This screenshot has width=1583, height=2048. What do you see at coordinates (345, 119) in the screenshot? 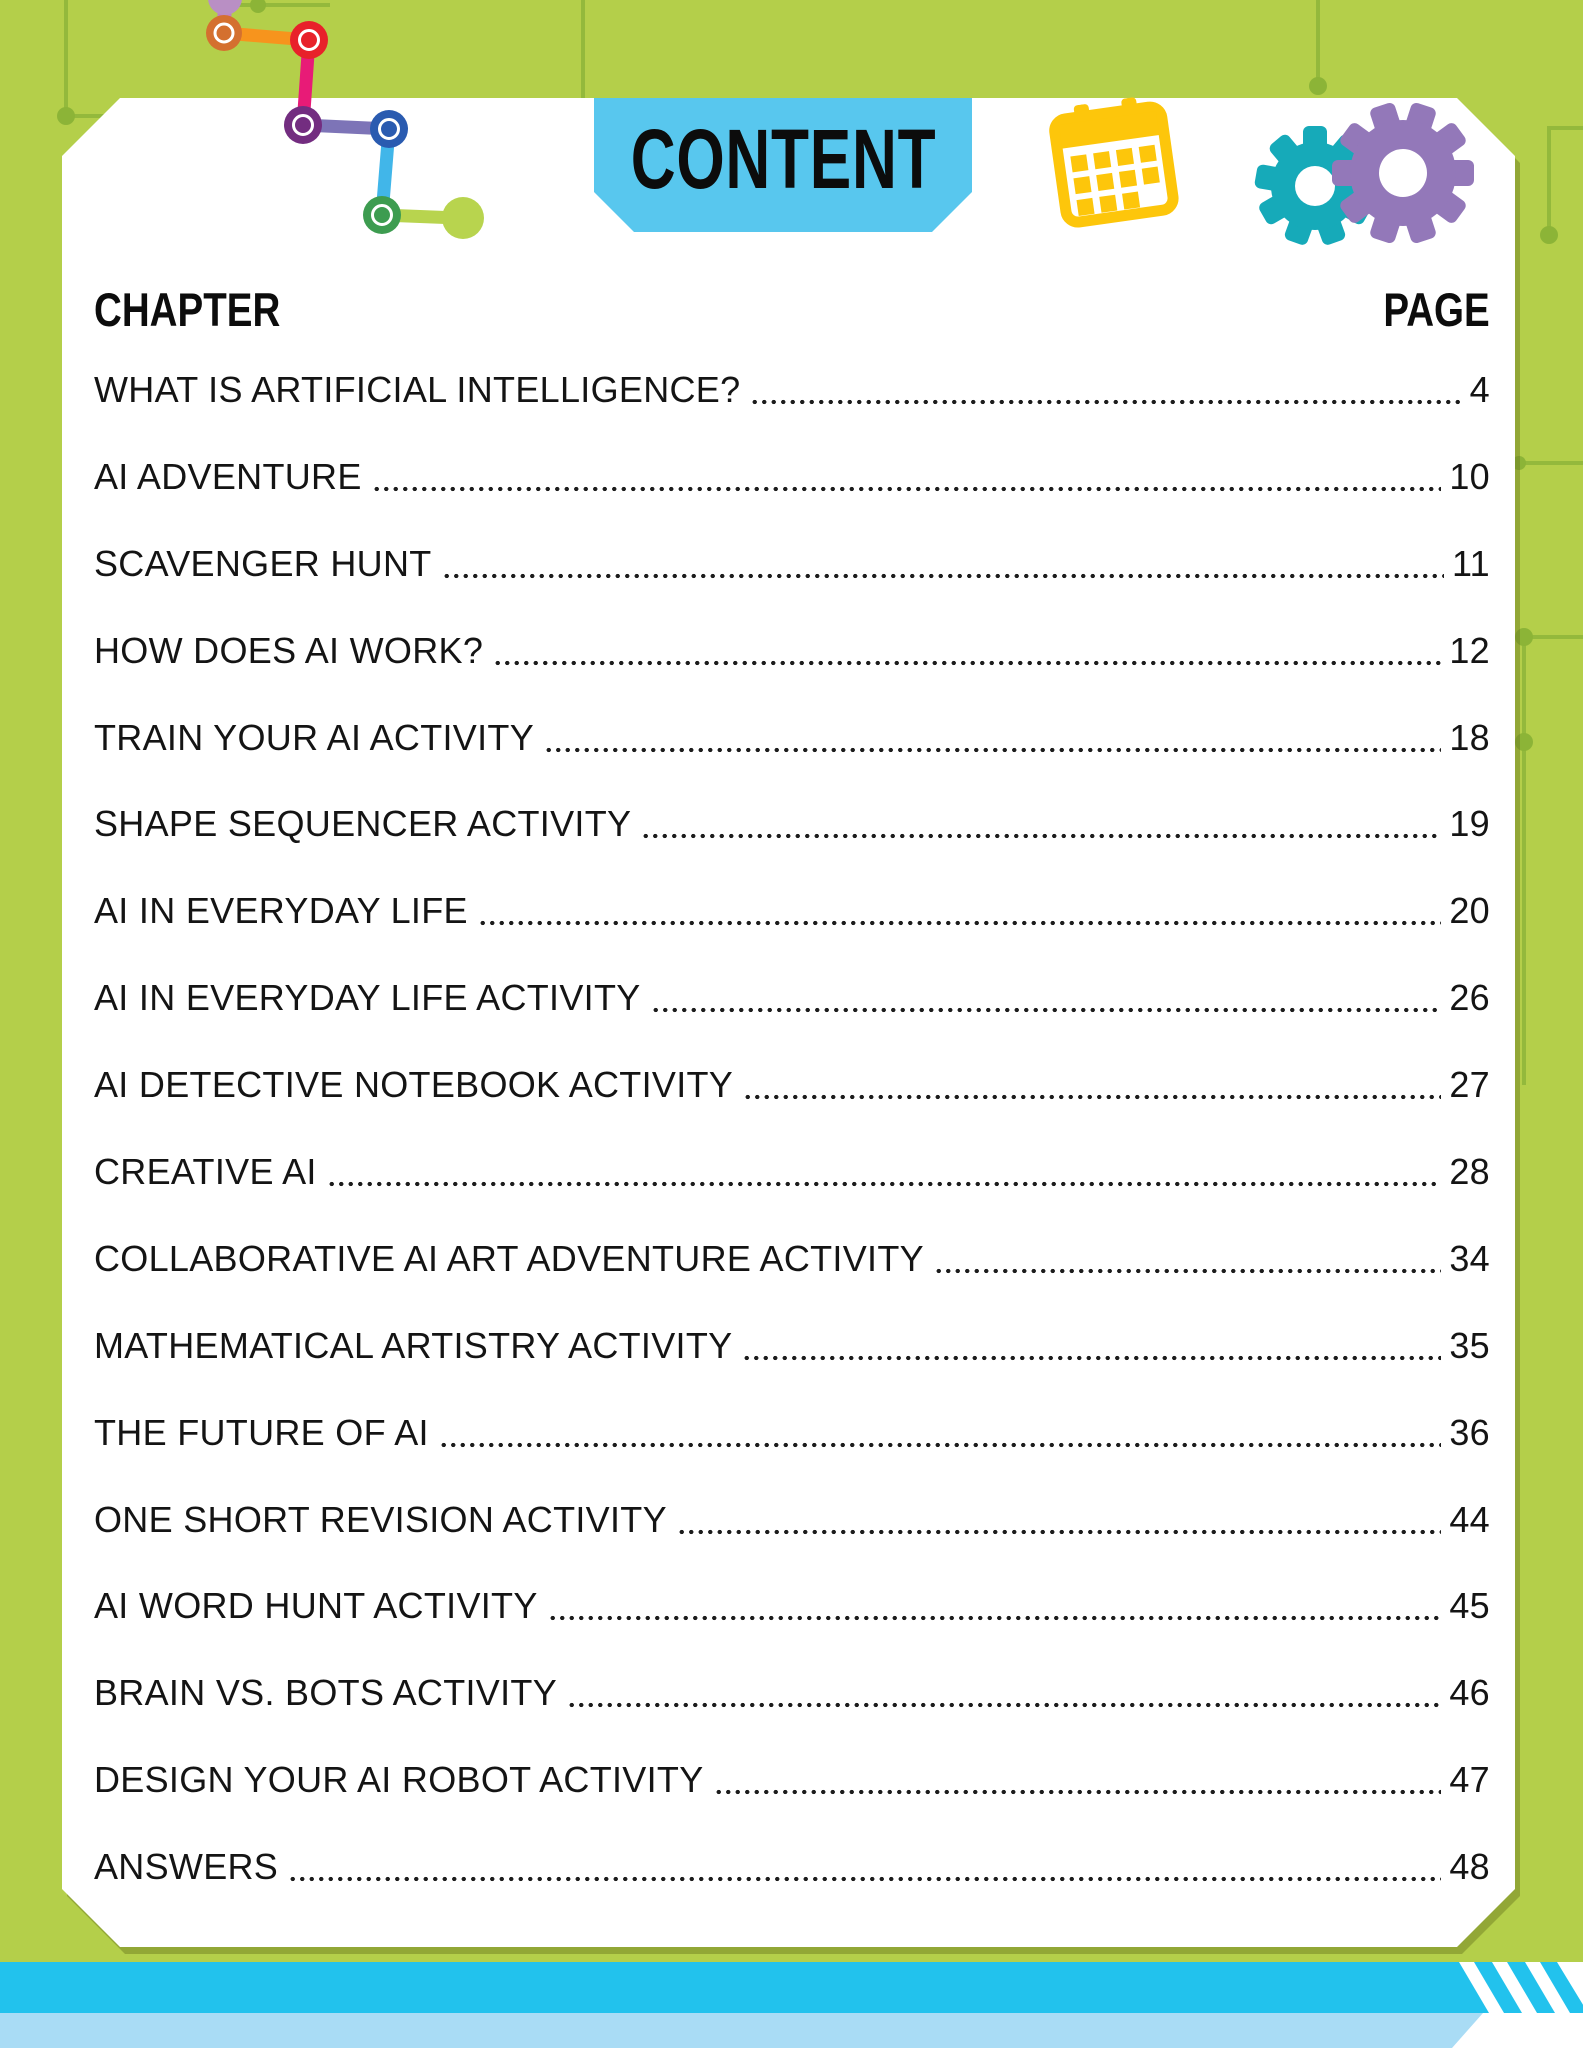
I see `molecule-chain-graphic` at bounding box center [345, 119].